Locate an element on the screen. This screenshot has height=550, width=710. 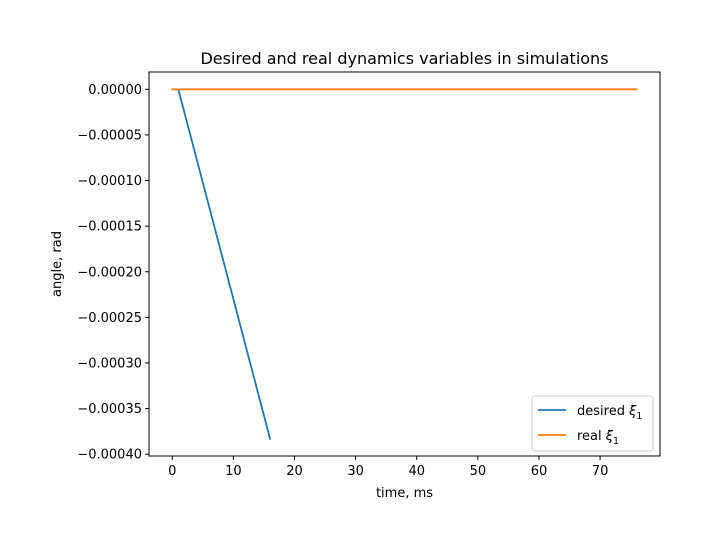
y-tick-label: −0.00040 is located at coordinates (109, 455).